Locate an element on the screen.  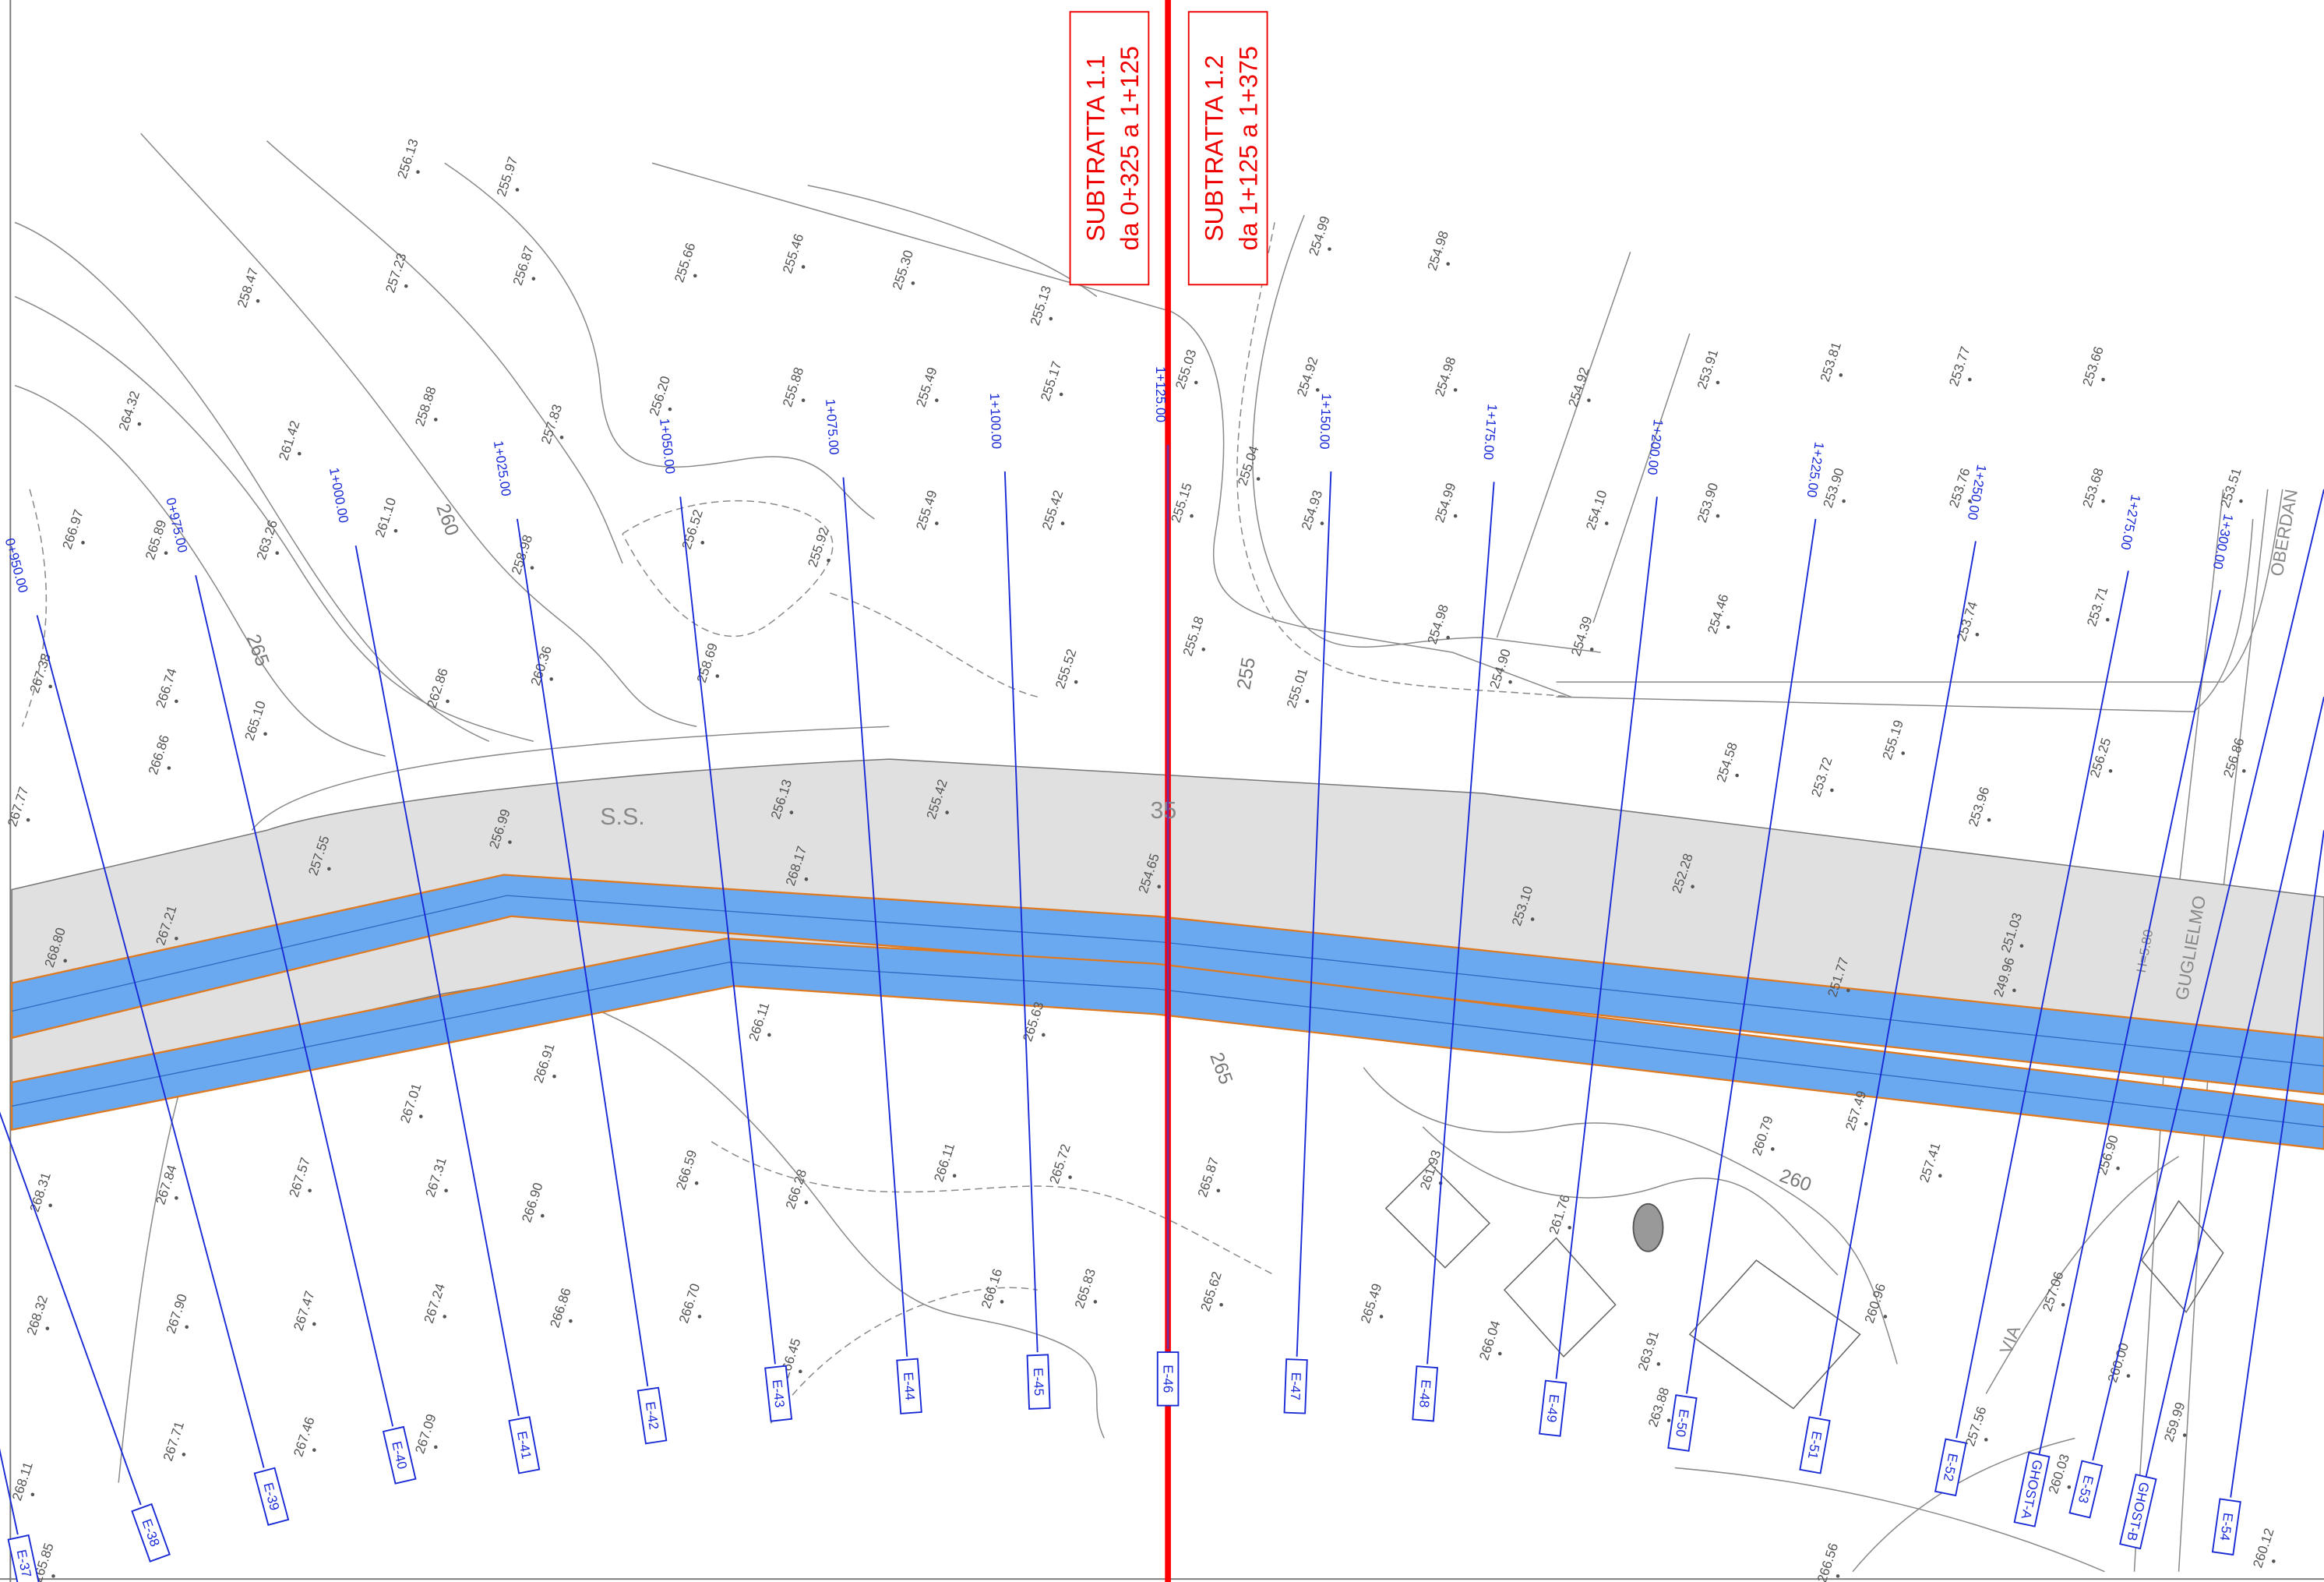
section-tag: E-49 is located at coordinates (1554, 1408).